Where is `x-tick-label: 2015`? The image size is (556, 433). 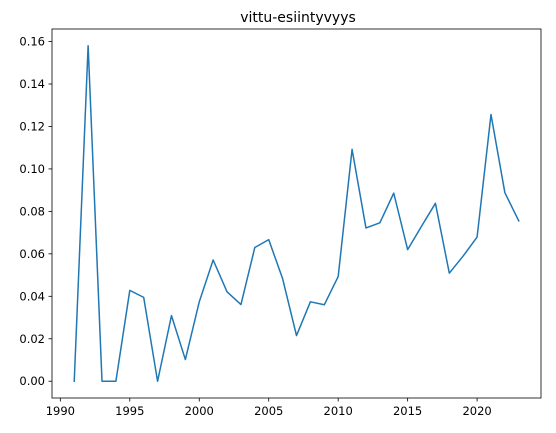
x-tick-label: 2015 is located at coordinates (407, 411).